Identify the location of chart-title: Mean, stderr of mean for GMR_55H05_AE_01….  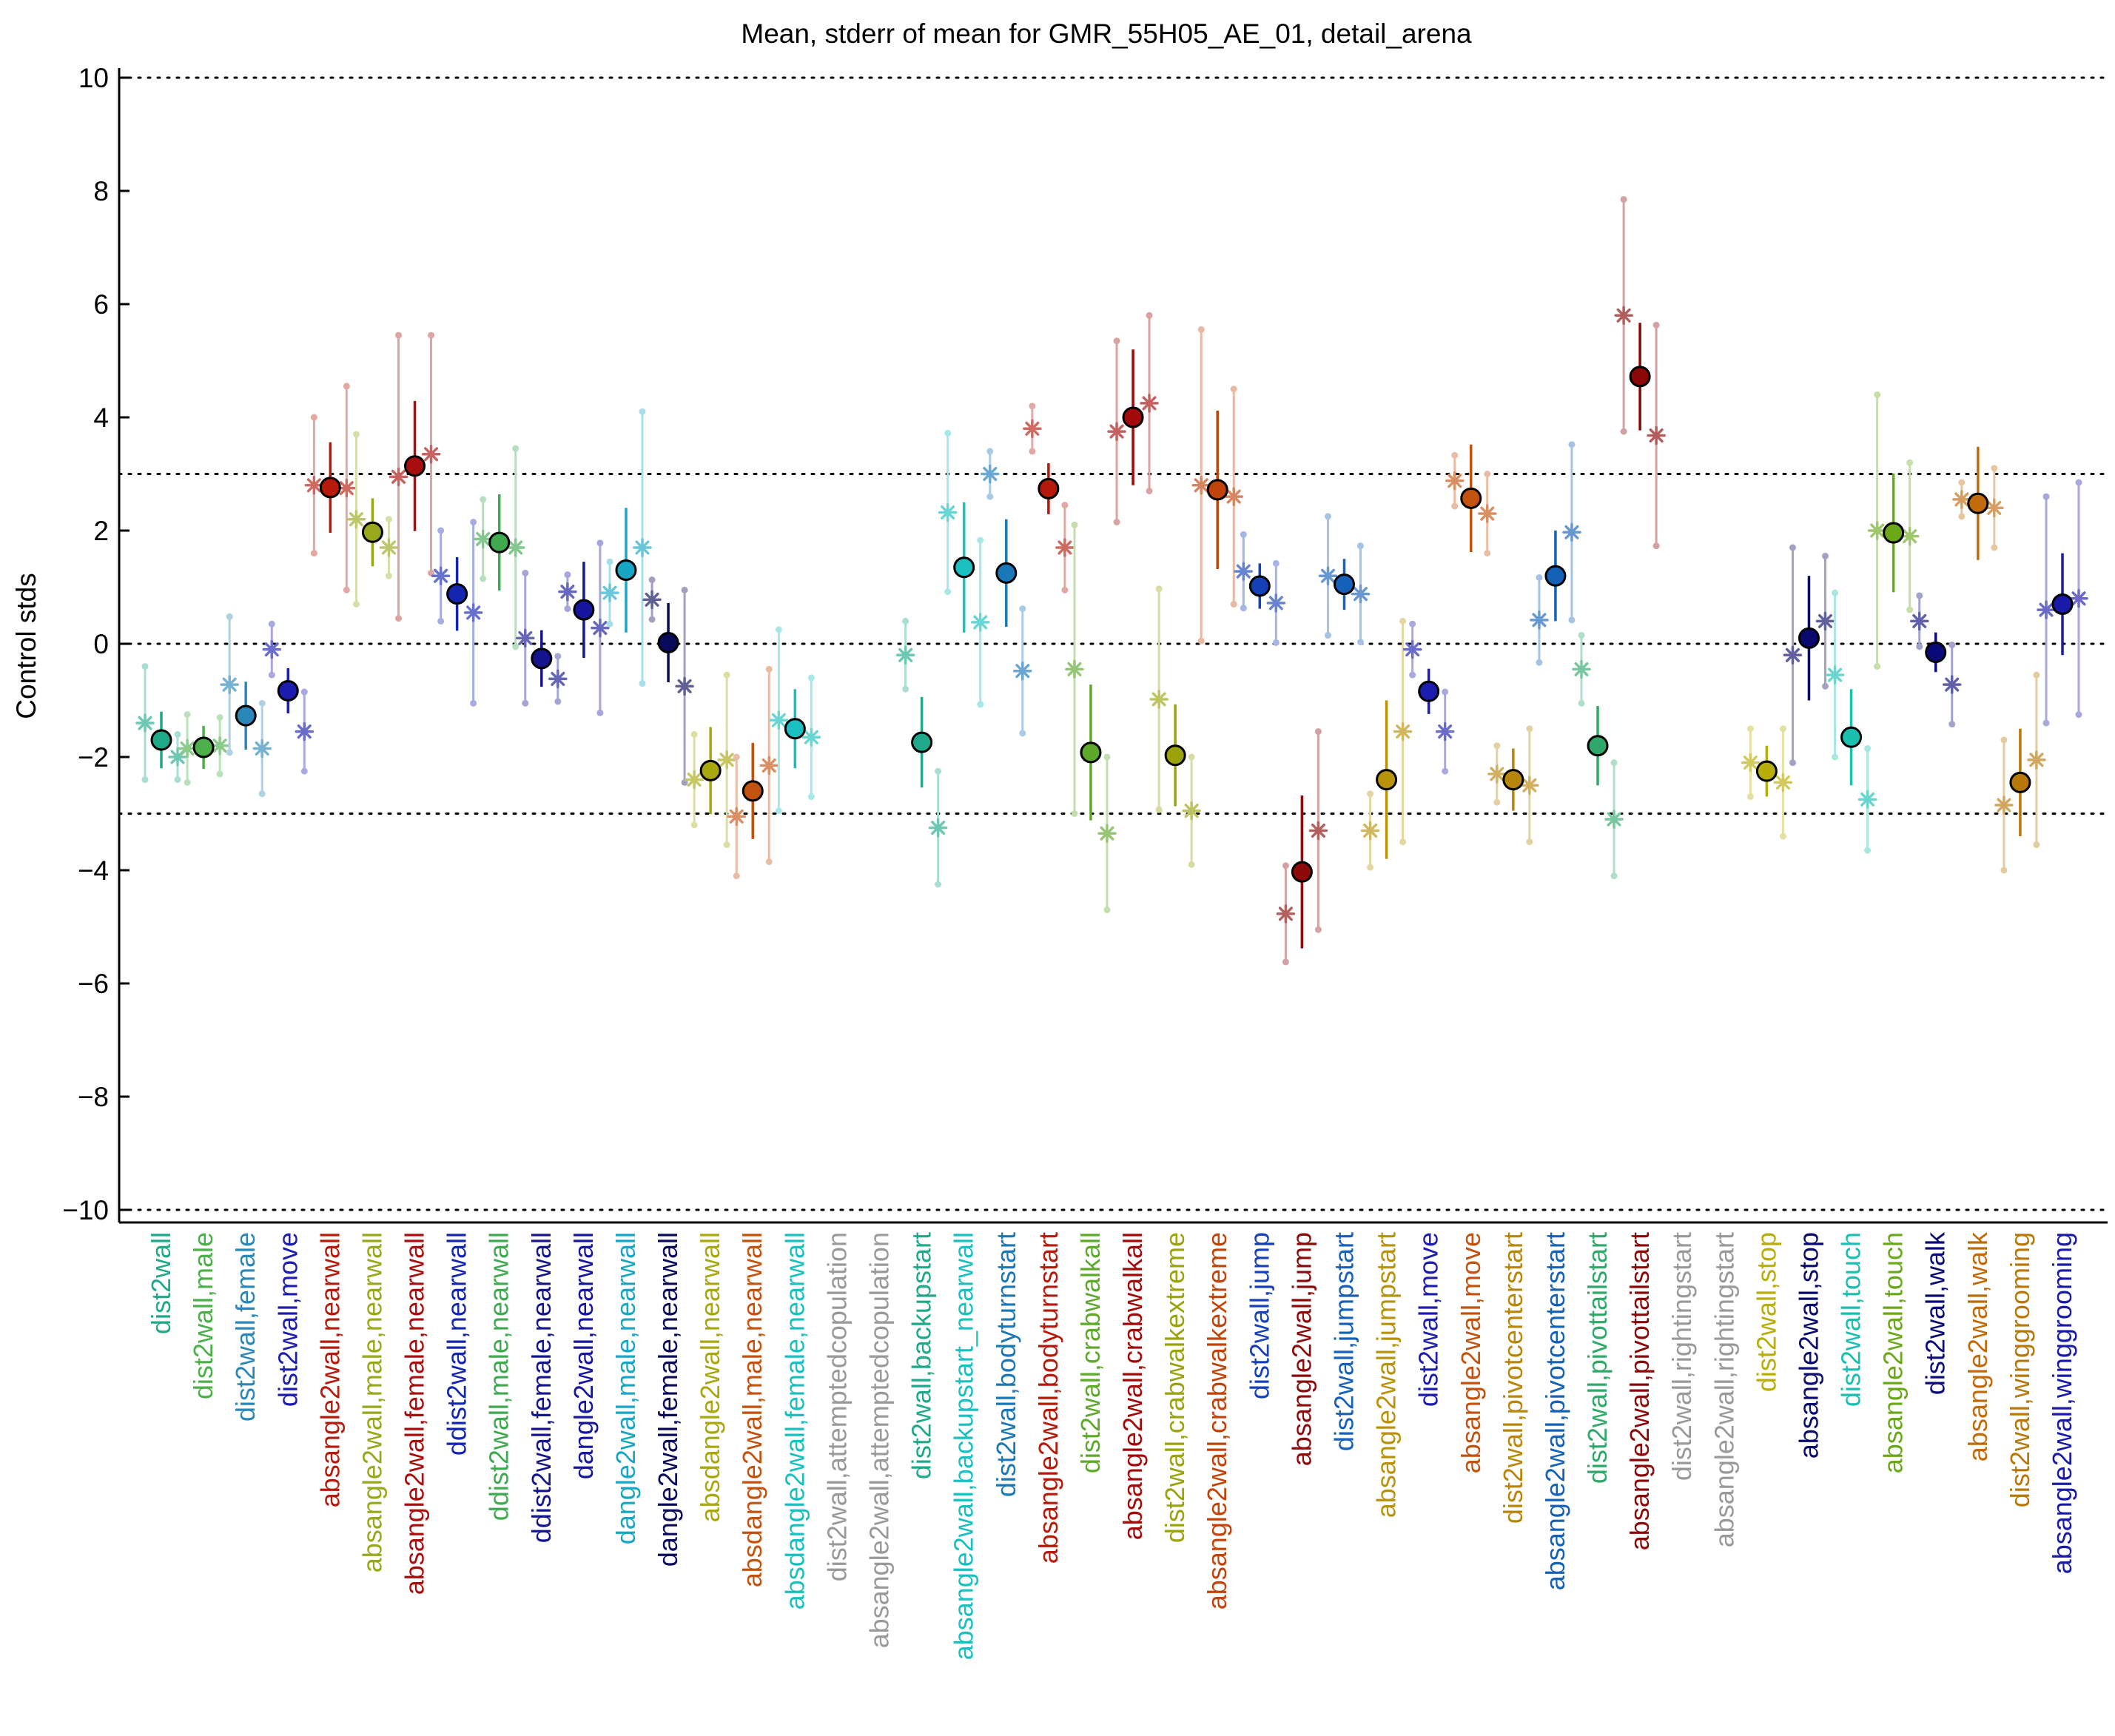
(1106, 34).